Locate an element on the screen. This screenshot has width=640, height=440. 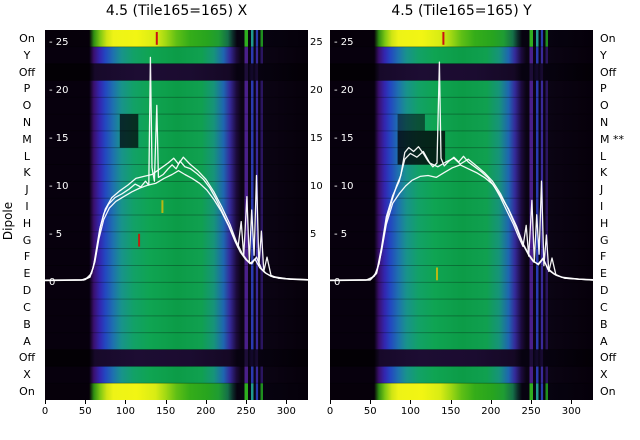
right-plot-title: 4.5 (Tile165=165) Y is located at coordinates (461, 11).